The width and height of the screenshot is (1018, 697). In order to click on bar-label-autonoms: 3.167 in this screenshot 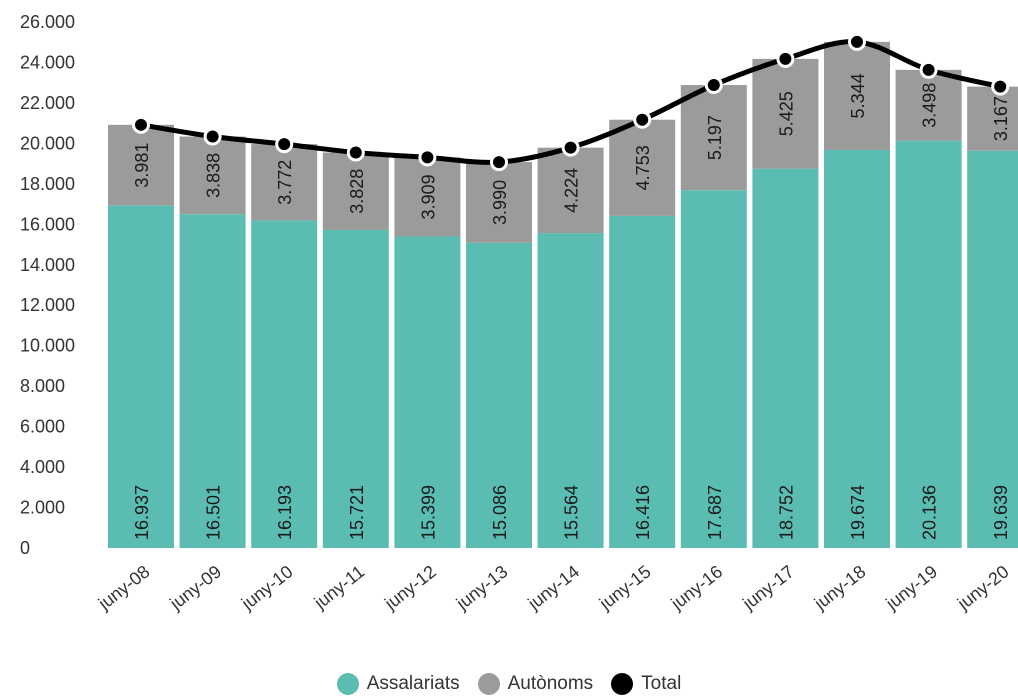, I will do `click(1001, 118)`.